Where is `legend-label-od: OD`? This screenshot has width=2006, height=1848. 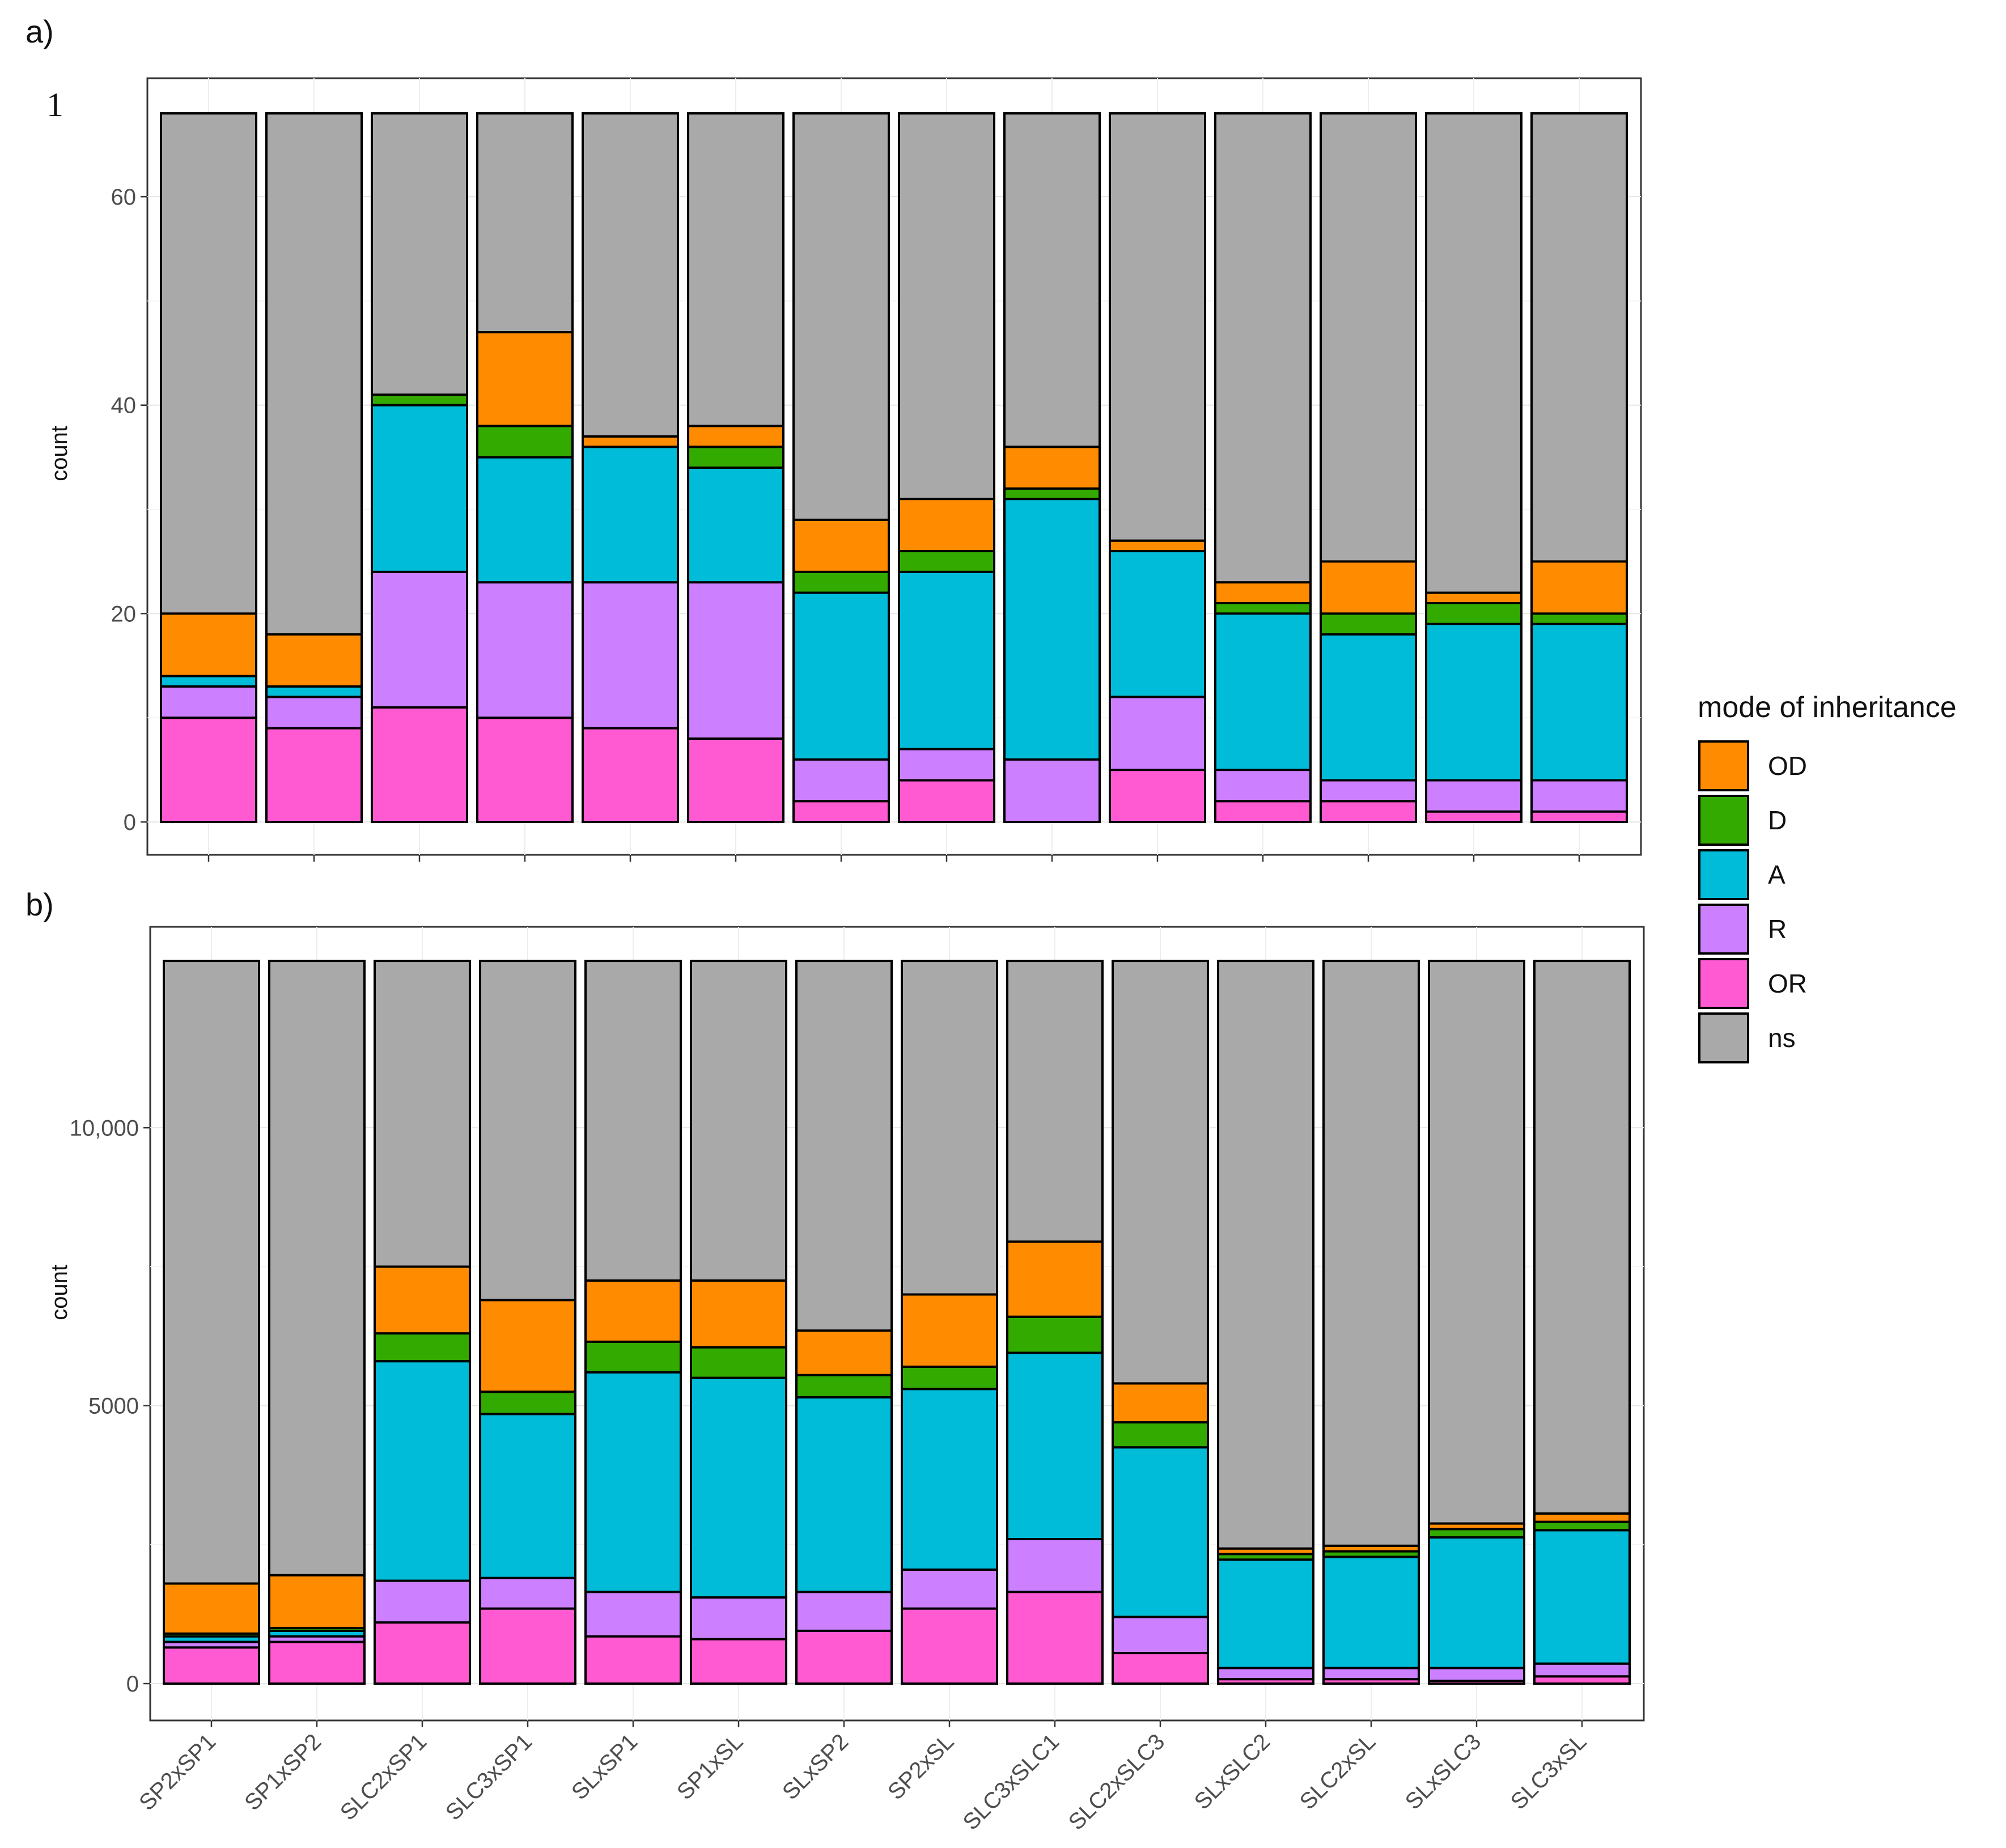 legend-label-od: OD is located at coordinates (1787, 766).